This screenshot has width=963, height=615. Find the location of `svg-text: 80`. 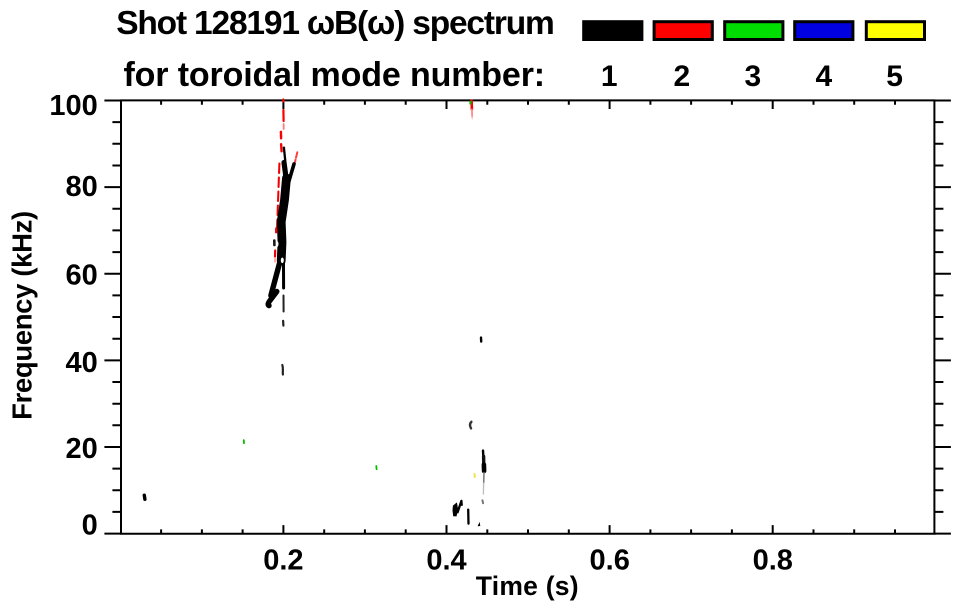

svg-text: 80 is located at coordinates (82, 187).